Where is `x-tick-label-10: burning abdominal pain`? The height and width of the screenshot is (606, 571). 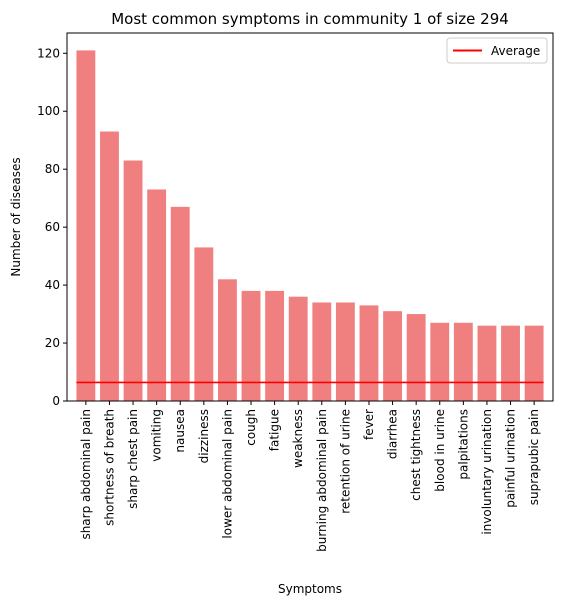 x-tick-label-10: burning abdominal pain is located at coordinates (322, 480).